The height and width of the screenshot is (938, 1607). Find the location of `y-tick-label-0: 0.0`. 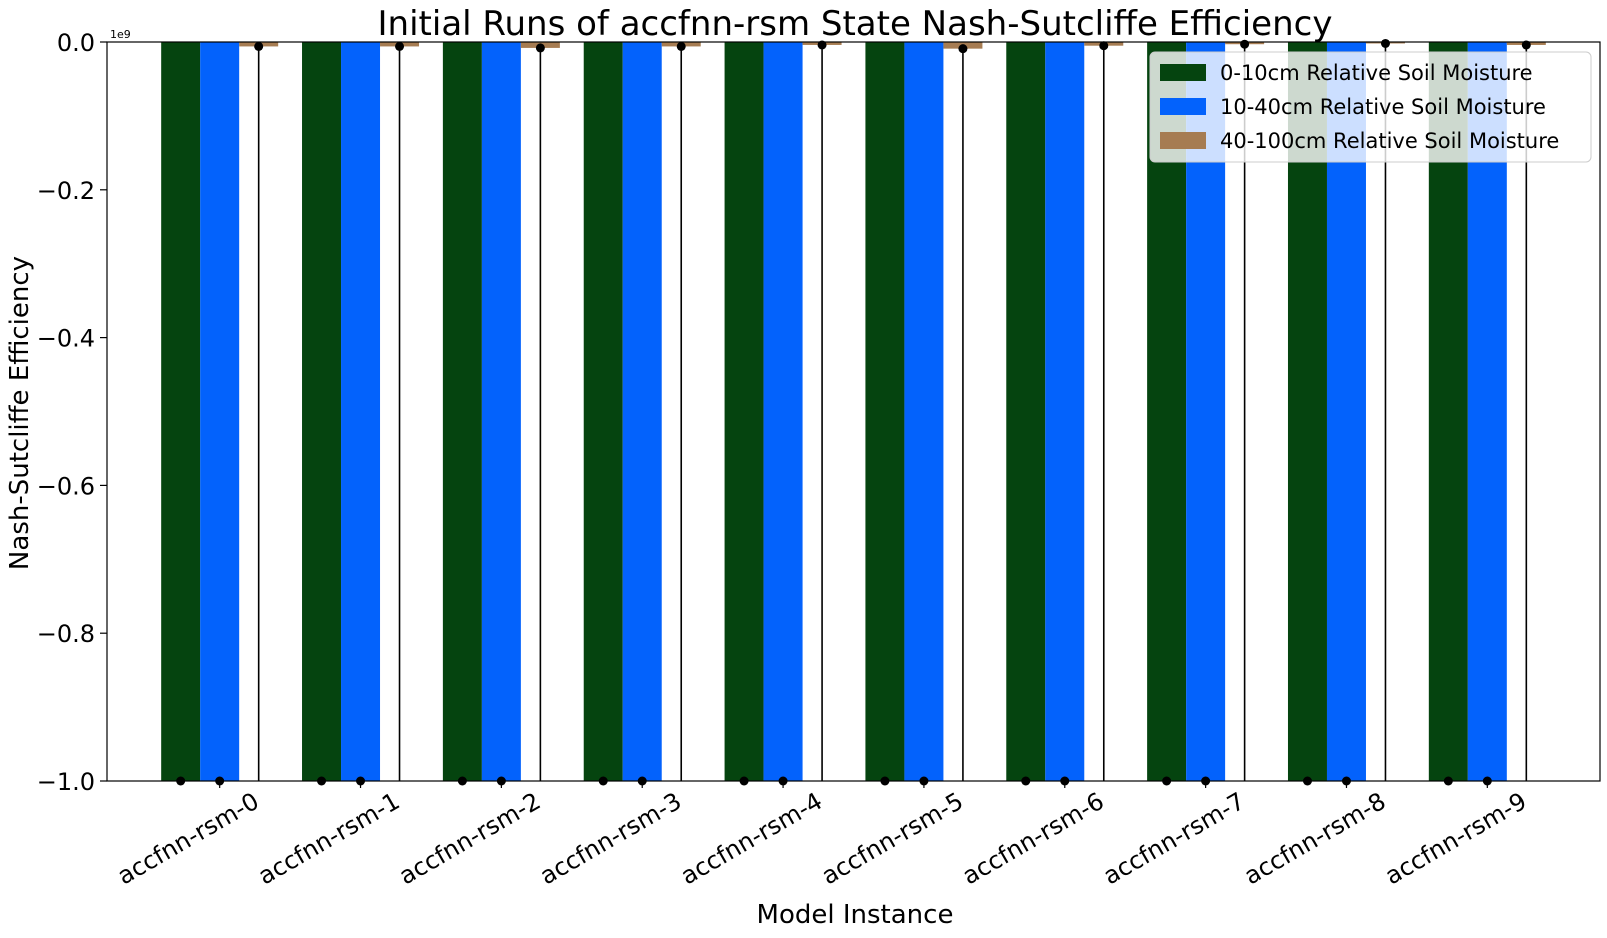

y-tick-label-0: 0.0 is located at coordinates (76, 43).